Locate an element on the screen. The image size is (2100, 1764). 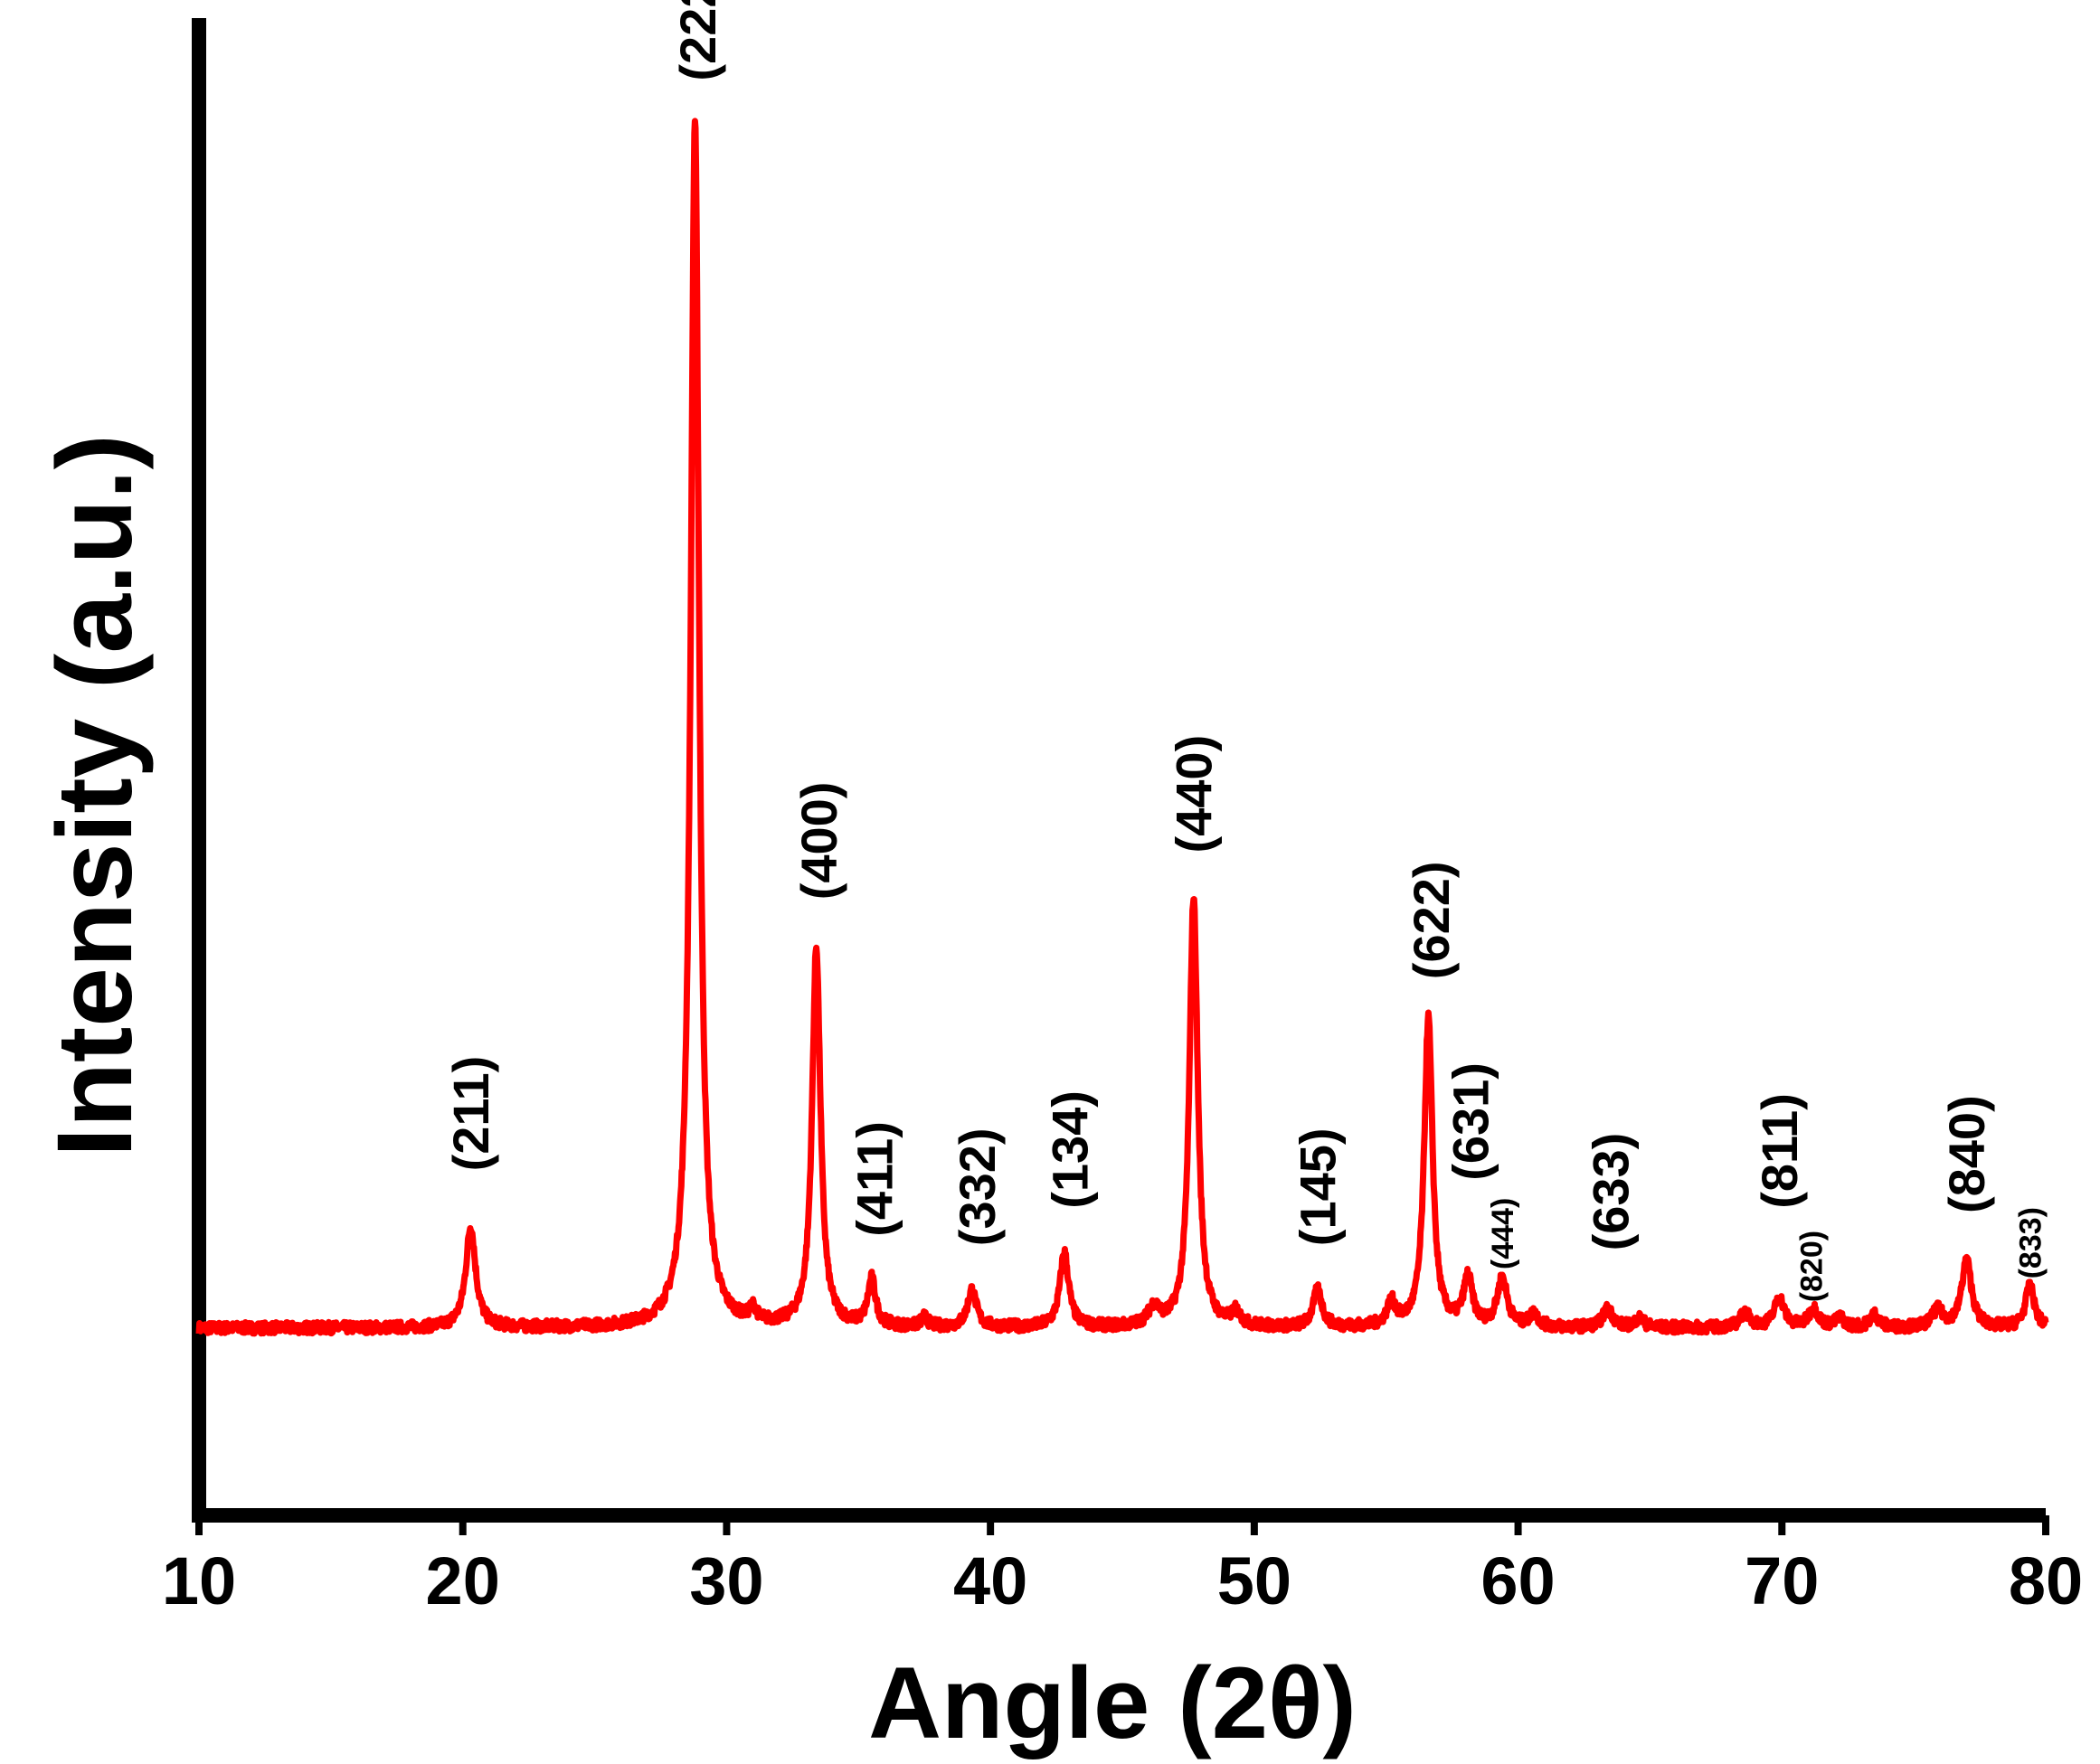
peak-label: (440) is located at coordinates (1193, 795).